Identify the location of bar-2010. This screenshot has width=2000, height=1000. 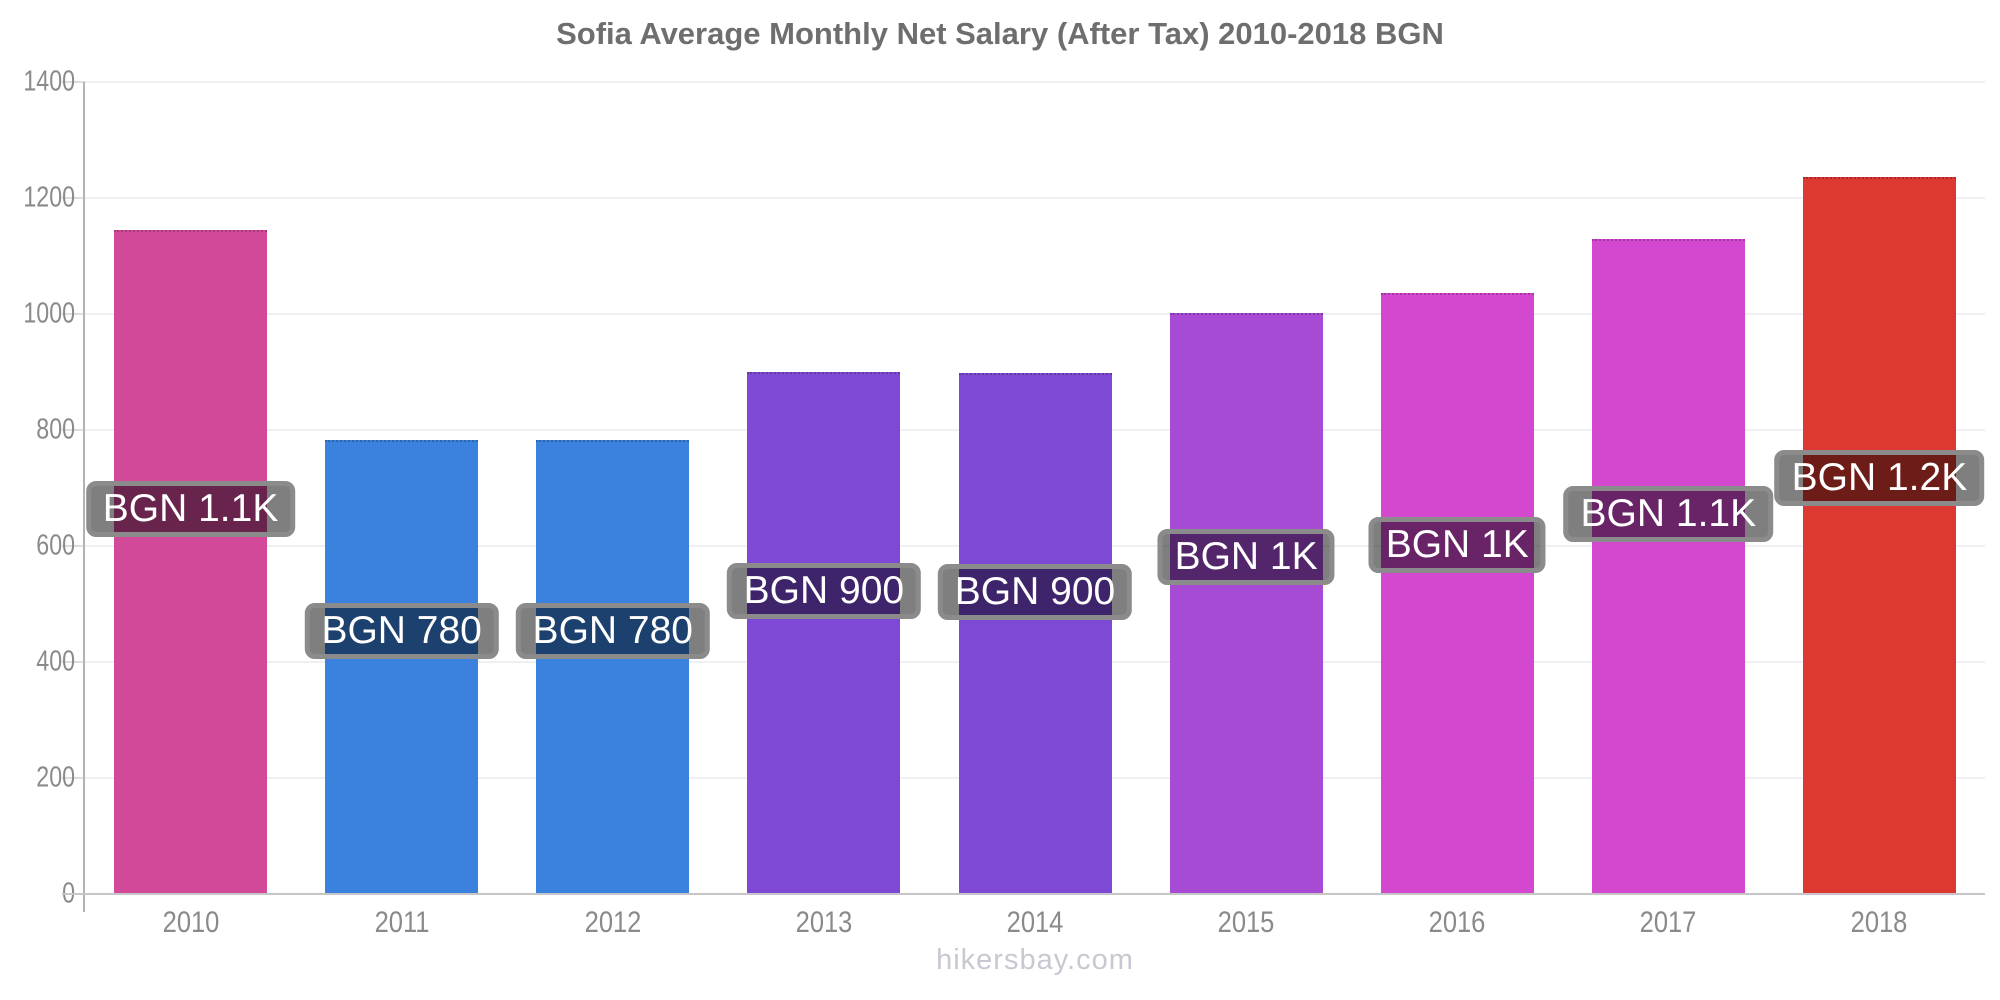
(191, 561).